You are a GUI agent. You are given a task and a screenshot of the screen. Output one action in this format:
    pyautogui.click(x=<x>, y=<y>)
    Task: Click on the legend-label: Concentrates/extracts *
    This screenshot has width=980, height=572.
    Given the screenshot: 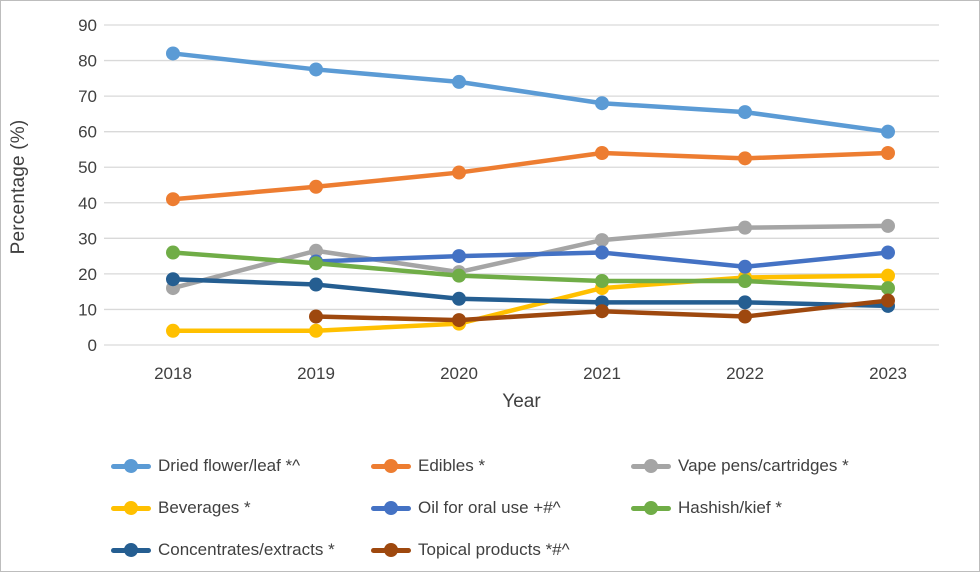 What is the action you would take?
    pyautogui.click(x=246, y=549)
    